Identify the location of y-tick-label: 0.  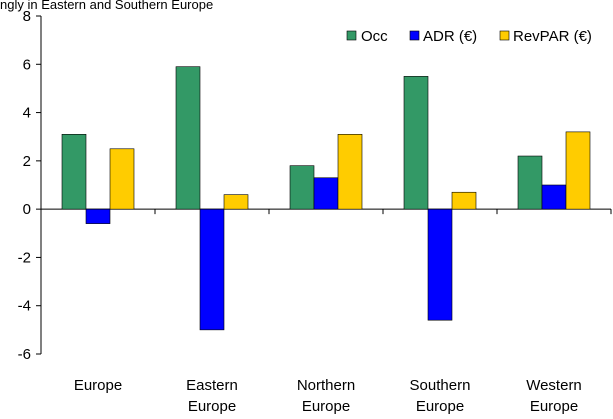
(27, 209).